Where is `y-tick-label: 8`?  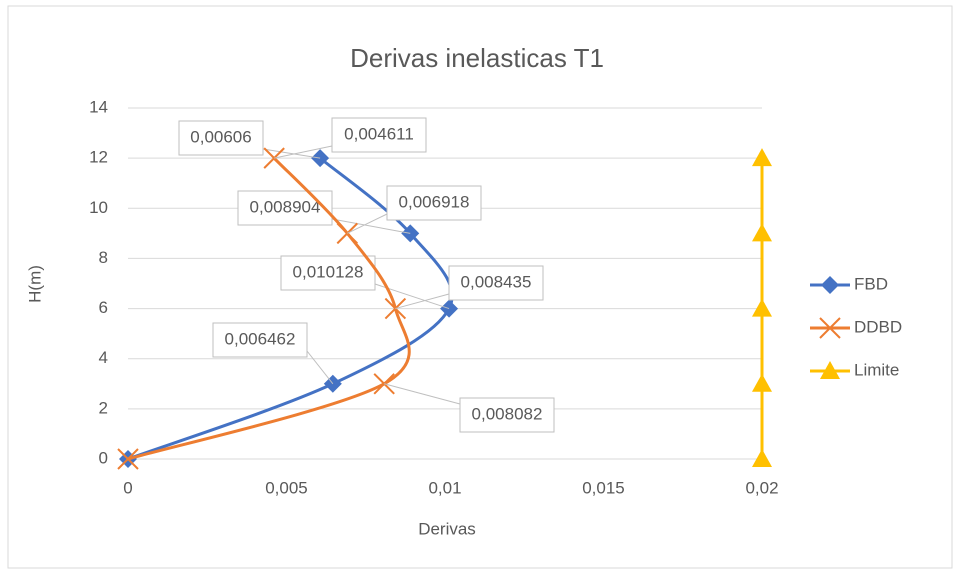
y-tick-label: 8 is located at coordinates (103, 257).